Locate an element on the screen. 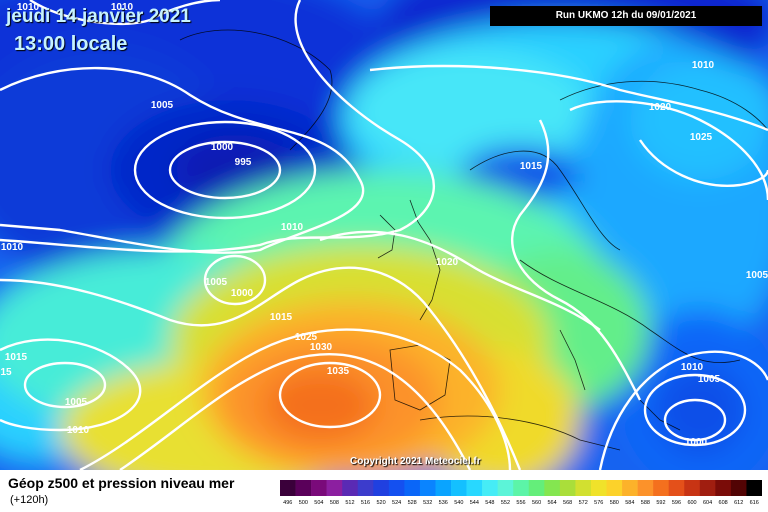 The image size is (768, 512). color-scale-tick: 552 is located at coordinates (505, 503).